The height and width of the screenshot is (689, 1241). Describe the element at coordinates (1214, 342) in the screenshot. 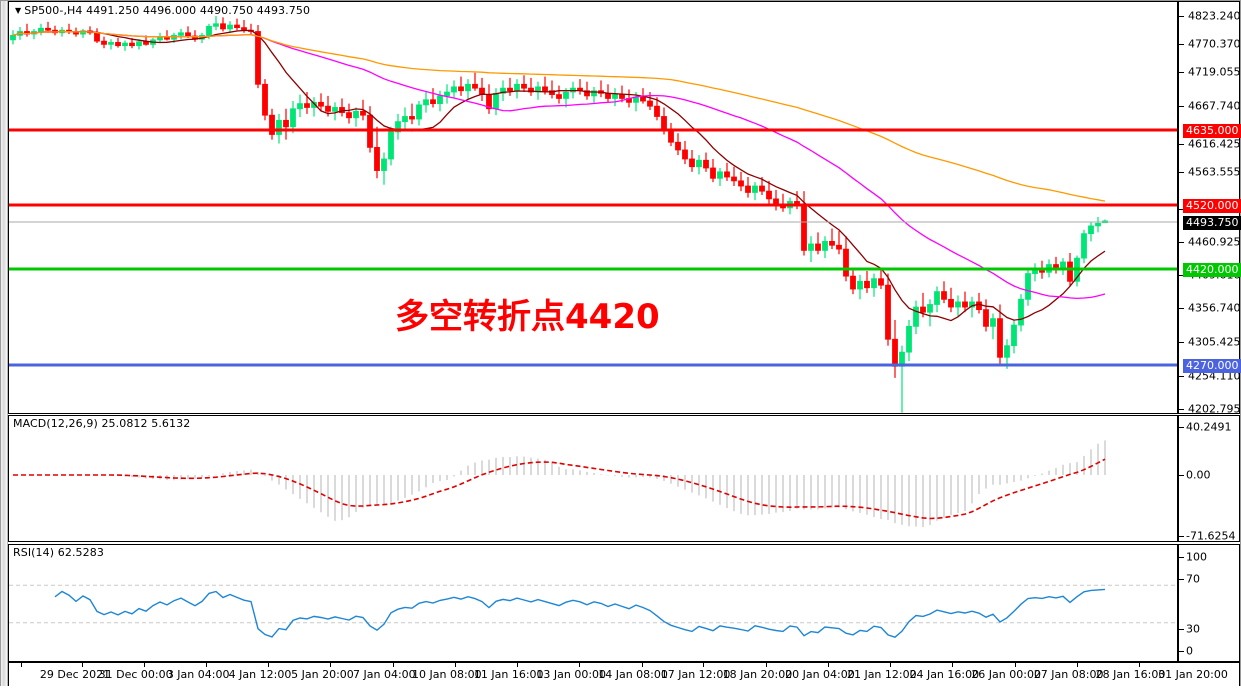

I see `price-tick-label: 4305.425` at that location.